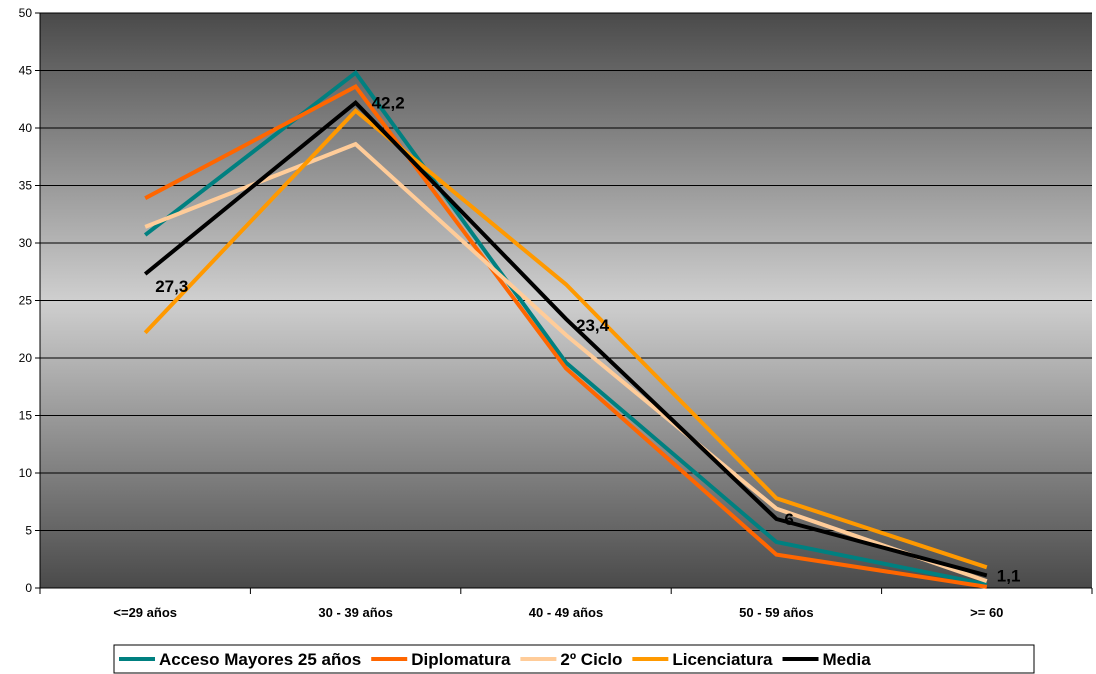  I want to click on y-tick-label: 30, so click(26, 243).